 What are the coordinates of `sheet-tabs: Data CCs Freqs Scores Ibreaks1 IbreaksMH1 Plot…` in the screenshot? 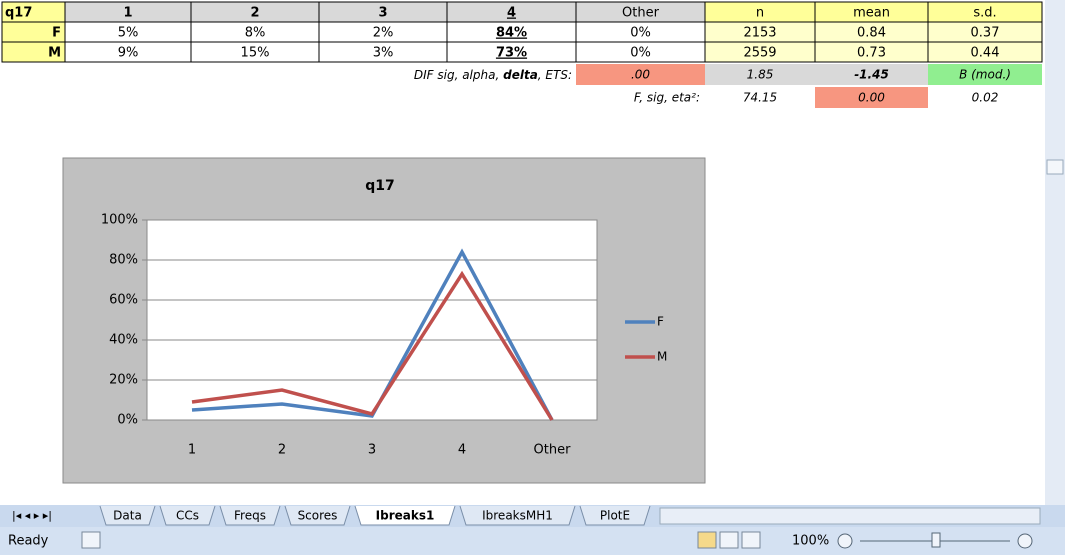 It's located at (375, 515).